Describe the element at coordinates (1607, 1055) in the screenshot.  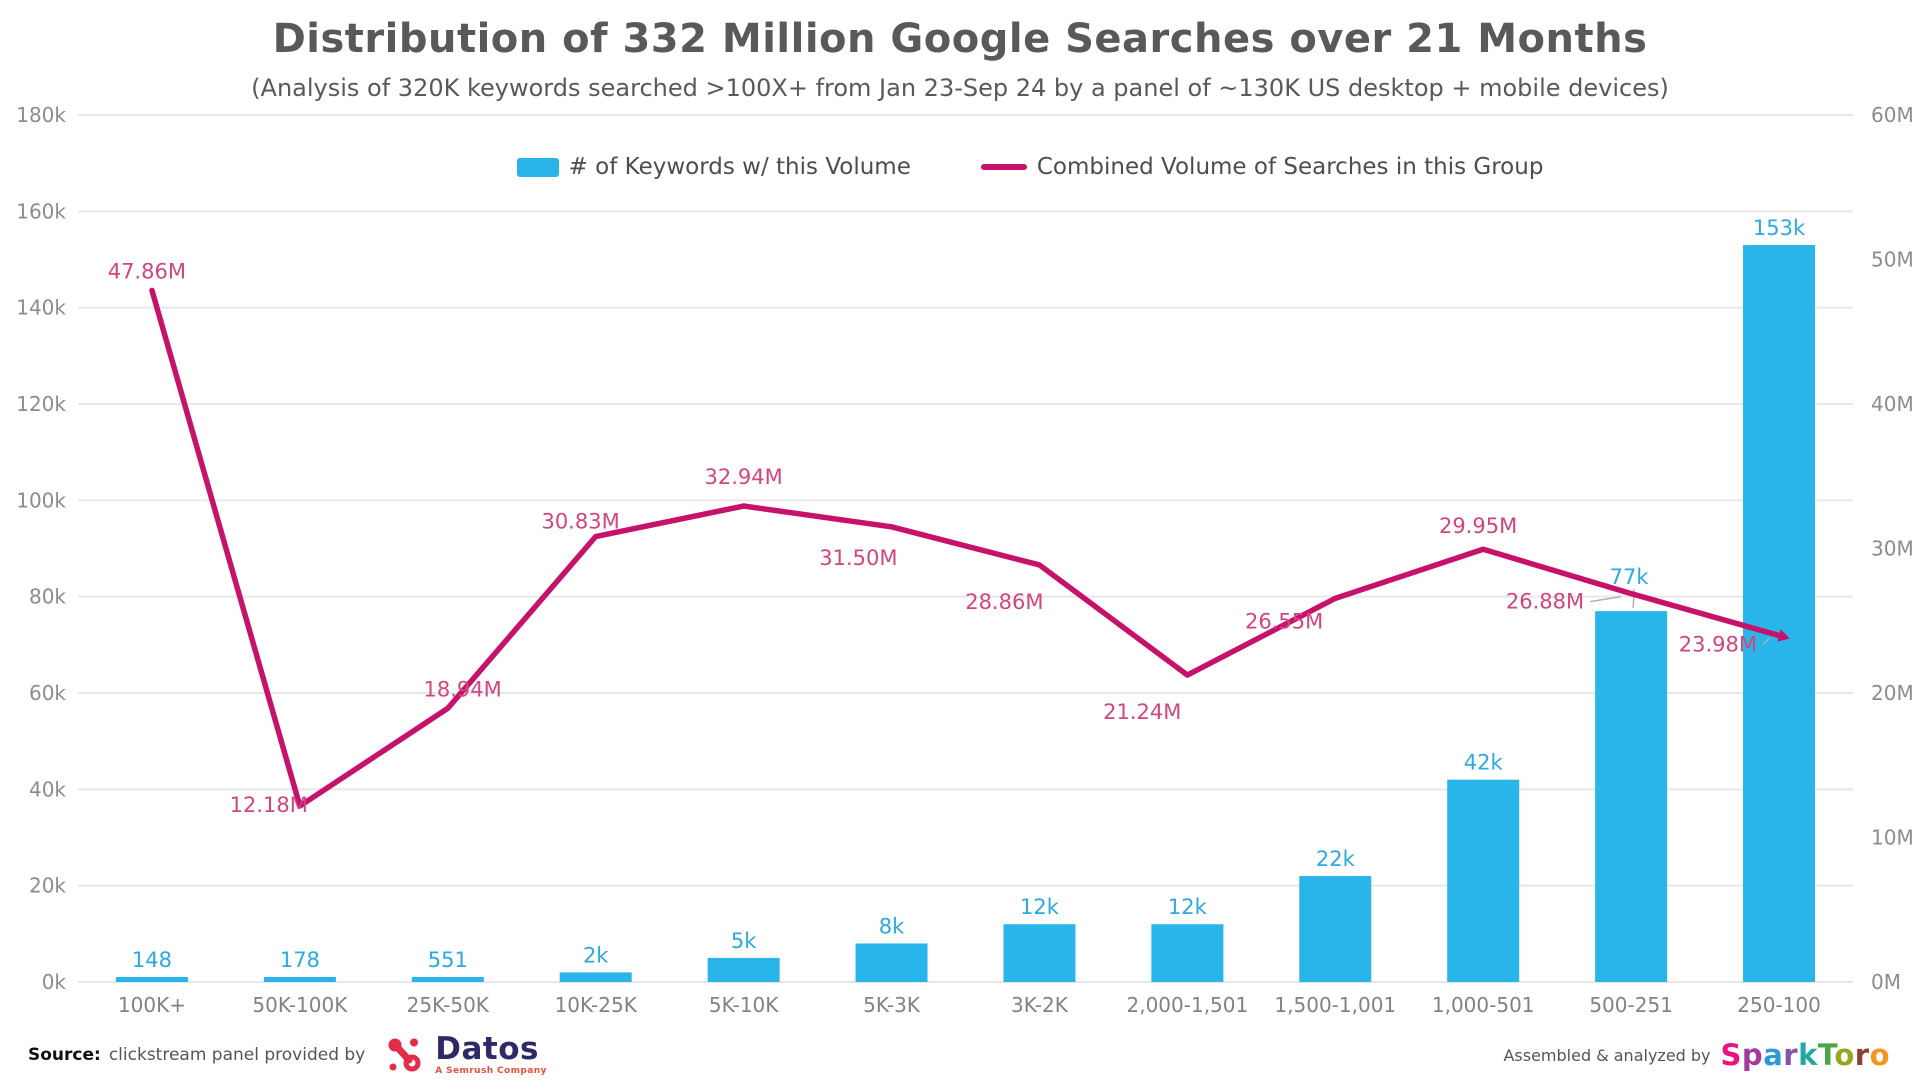
I see `credit-text: Assembled & analyzed by` at that location.